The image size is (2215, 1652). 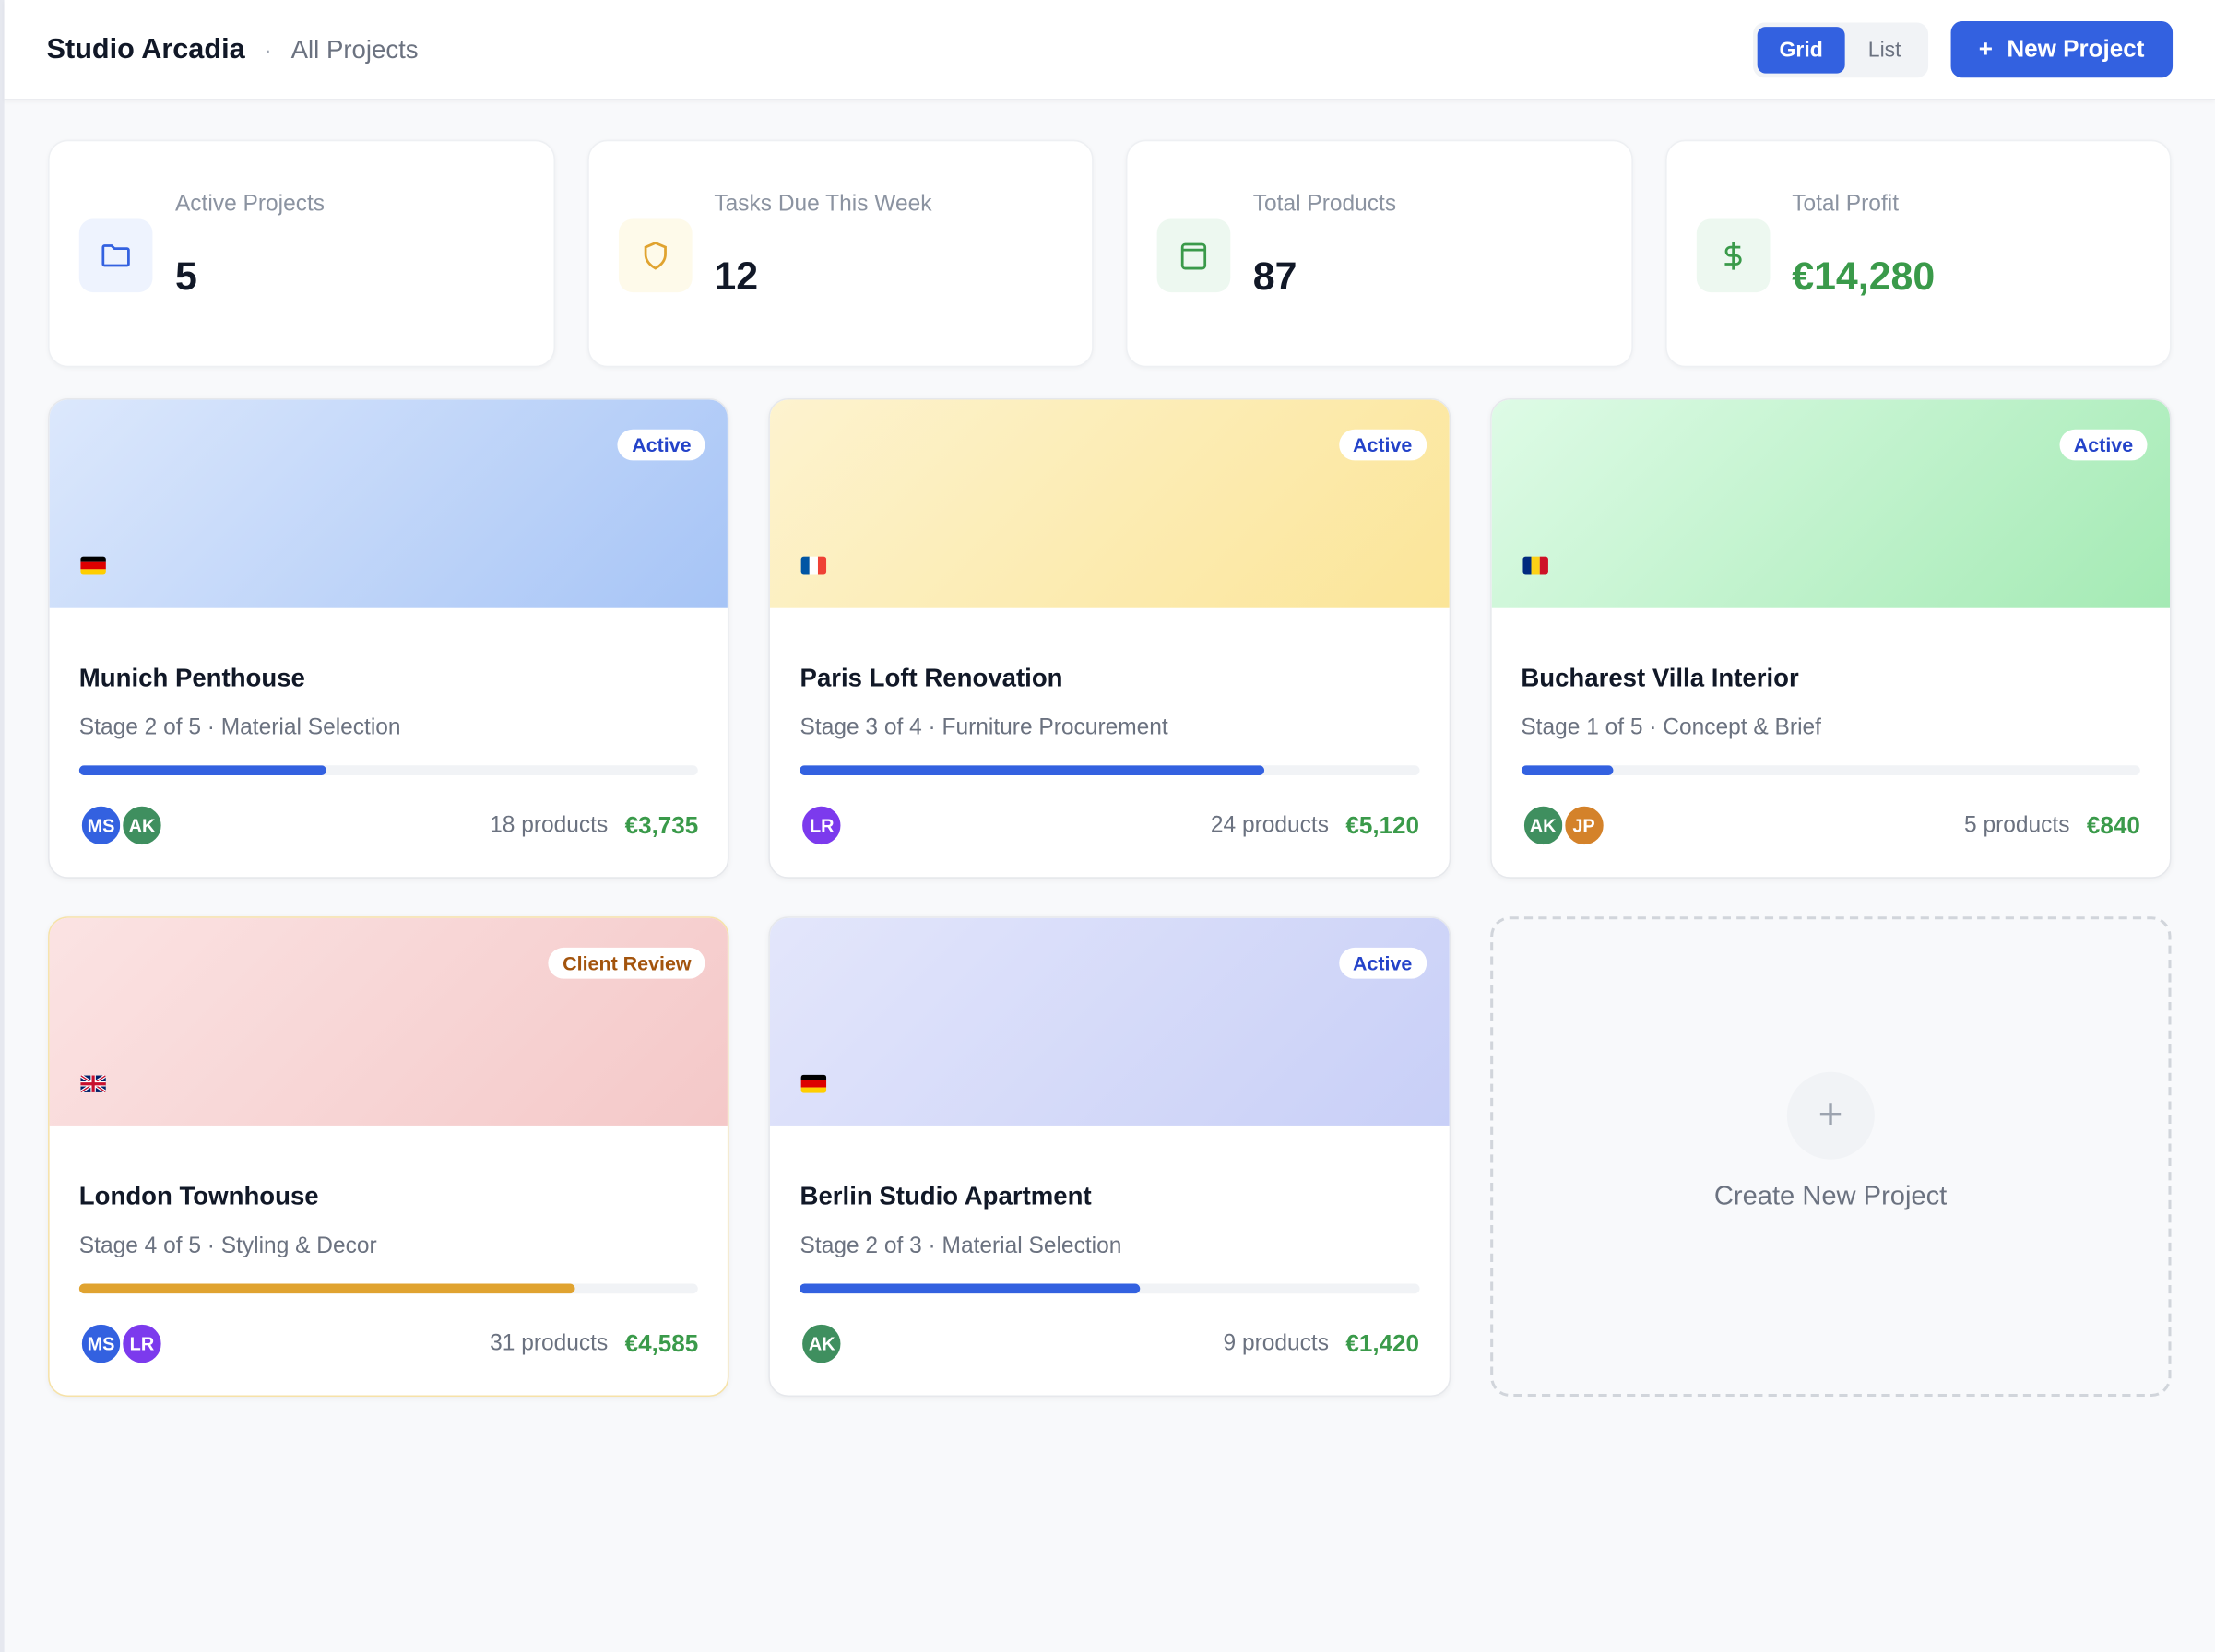 I want to click on breadcrumb: All Projects, so click(x=354, y=49).